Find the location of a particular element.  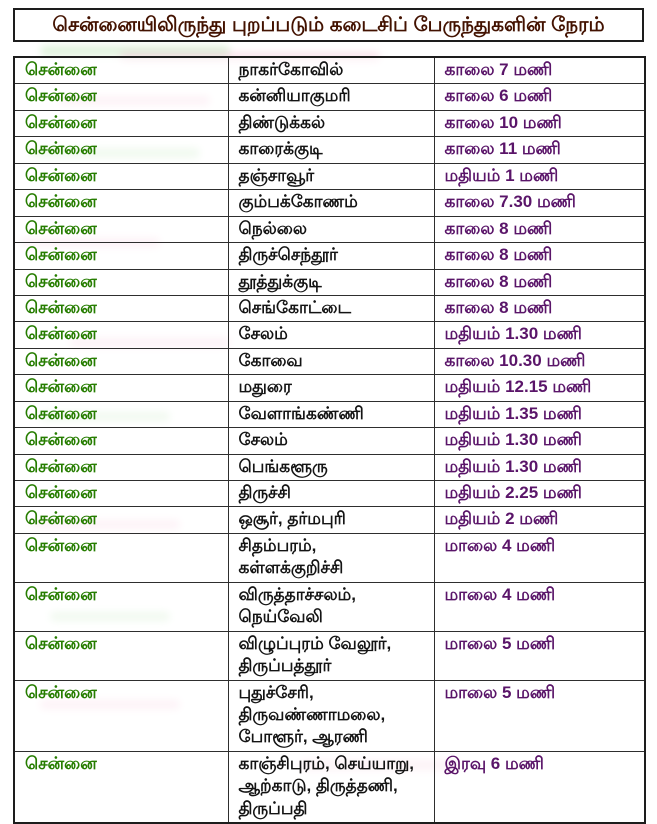

time-cell: காலை 7 மணி is located at coordinates (539, 70).